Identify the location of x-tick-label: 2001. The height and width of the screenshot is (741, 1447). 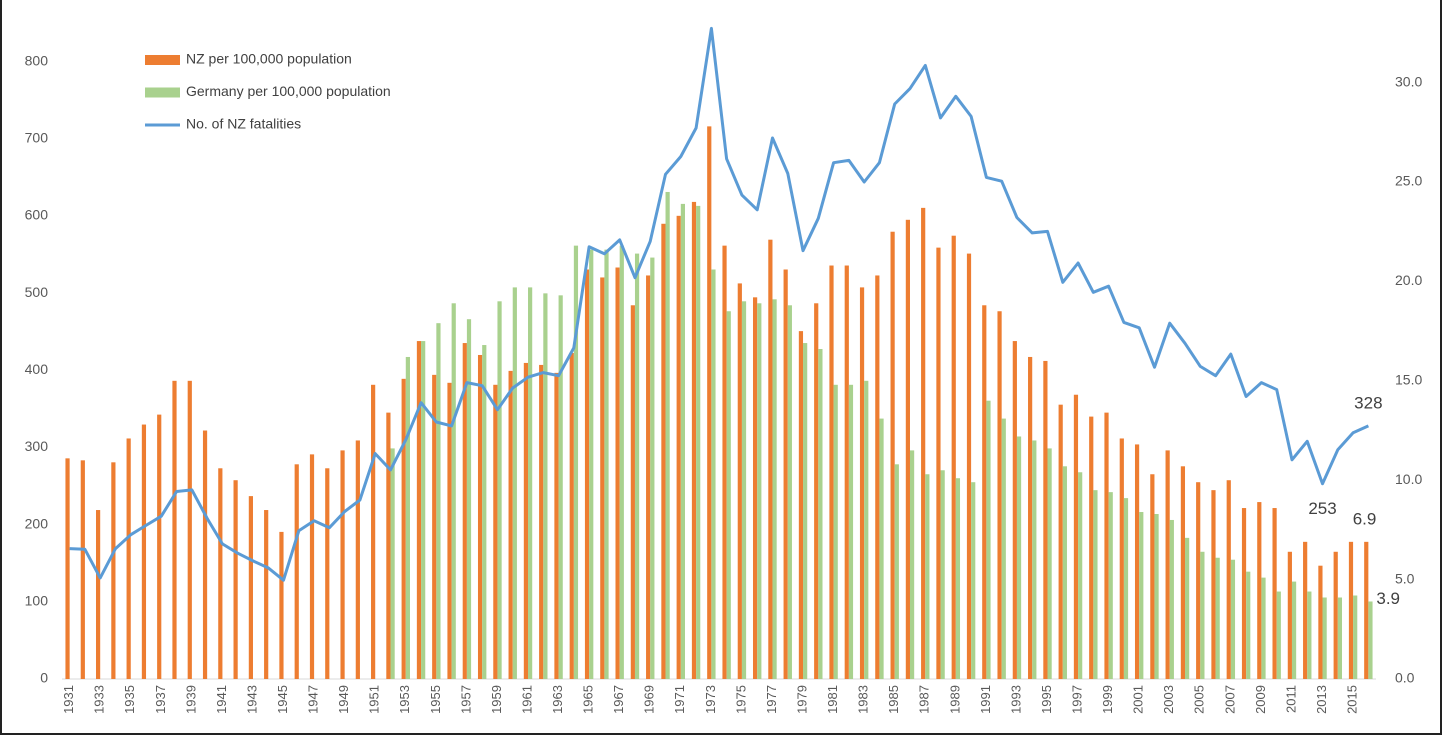
(1138, 699).